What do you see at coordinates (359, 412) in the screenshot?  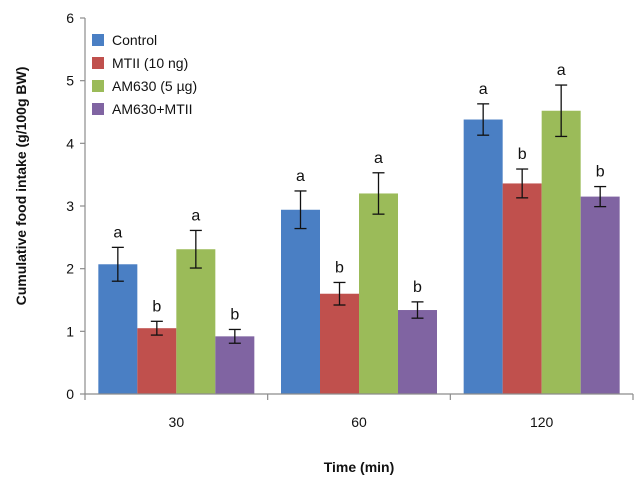 I see `x-ticks: 30 60 120` at bounding box center [359, 412].